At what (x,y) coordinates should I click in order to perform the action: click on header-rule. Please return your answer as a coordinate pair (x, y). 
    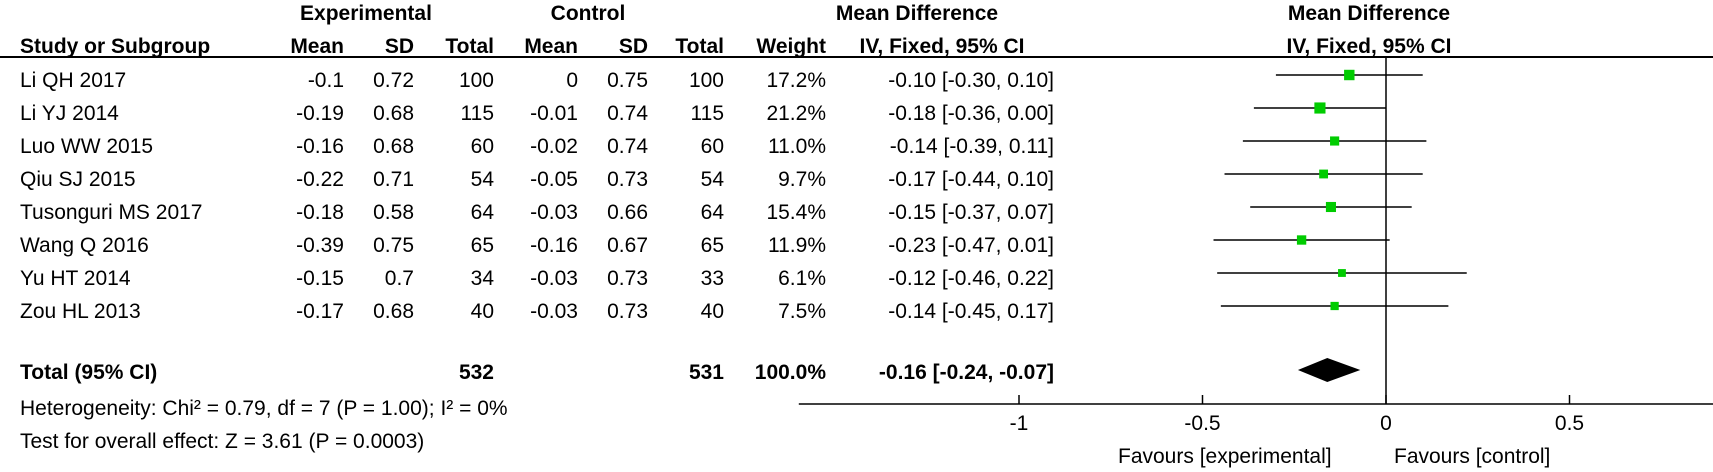
    Looking at the image, I should click on (856, 57).